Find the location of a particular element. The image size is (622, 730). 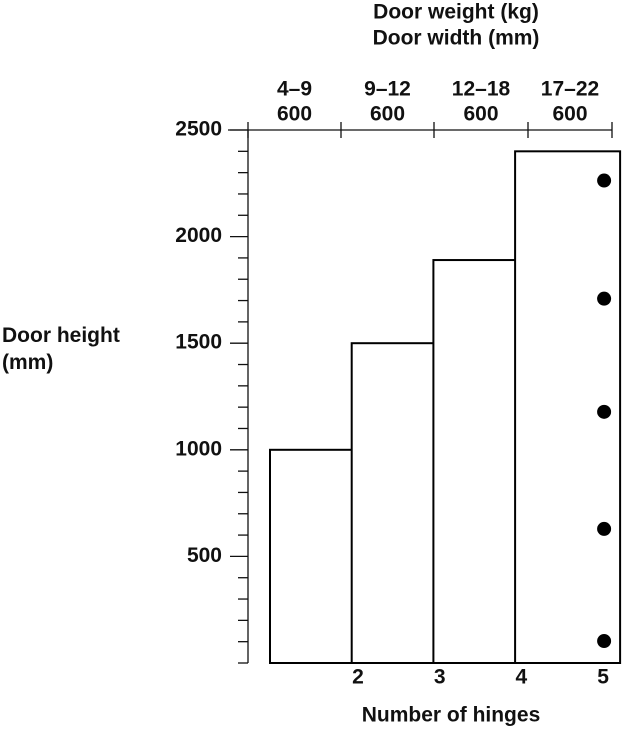

x-tick-label: 3 is located at coordinates (440, 677).